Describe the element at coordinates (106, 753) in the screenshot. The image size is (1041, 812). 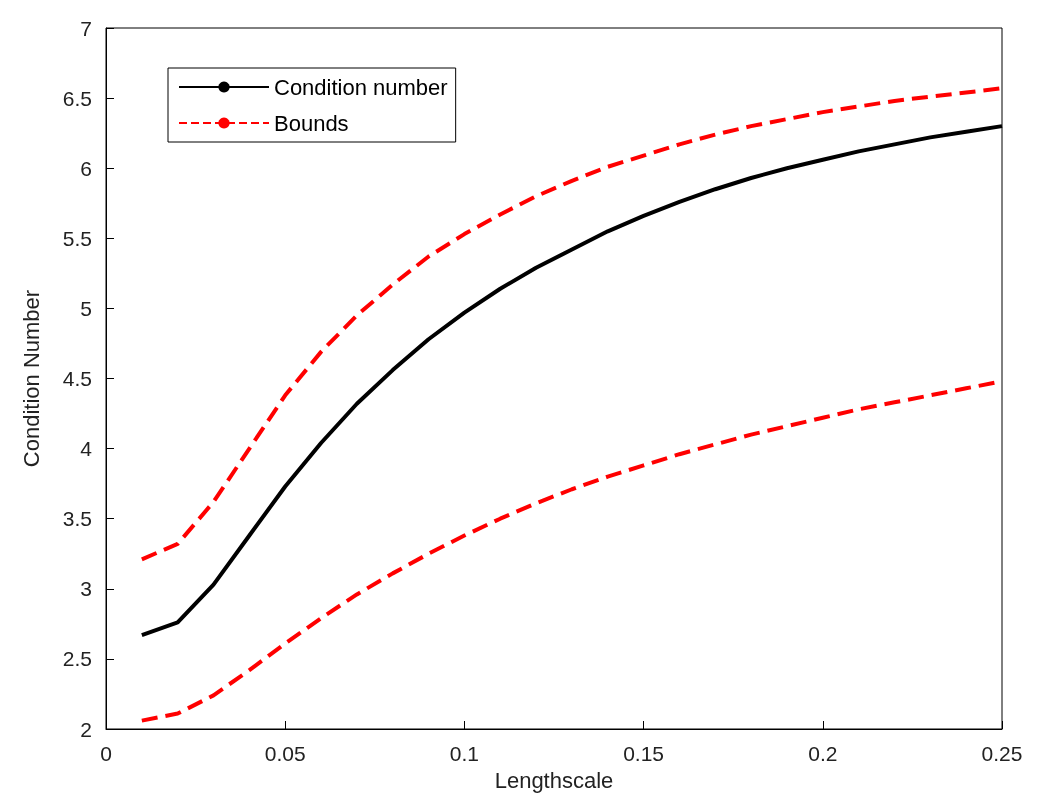
I see `x-tick-label: 0` at that location.